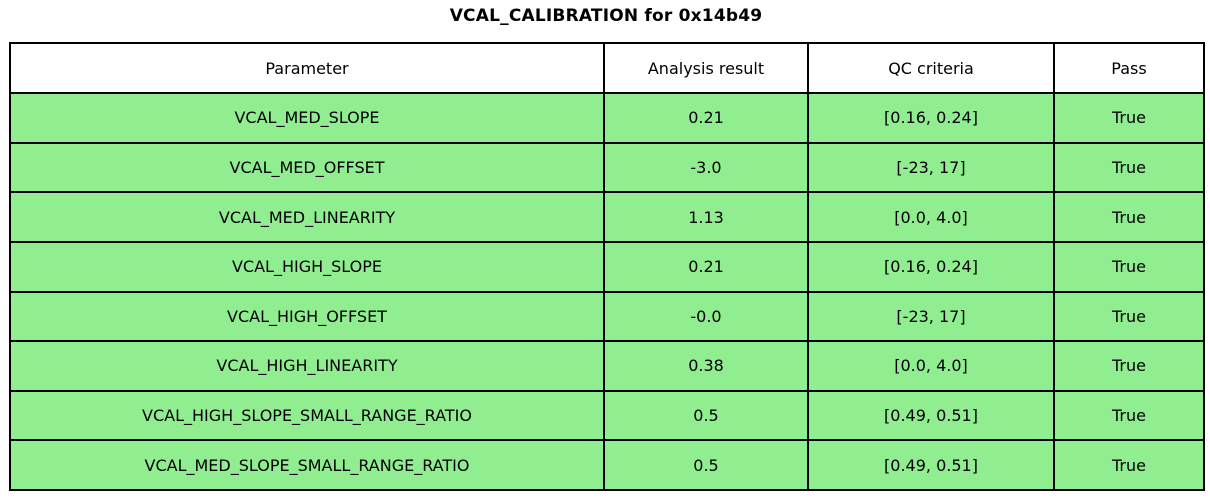 The image size is (1210, 502). I want to click on column-header-pass: Pass, so click(1129, 68).